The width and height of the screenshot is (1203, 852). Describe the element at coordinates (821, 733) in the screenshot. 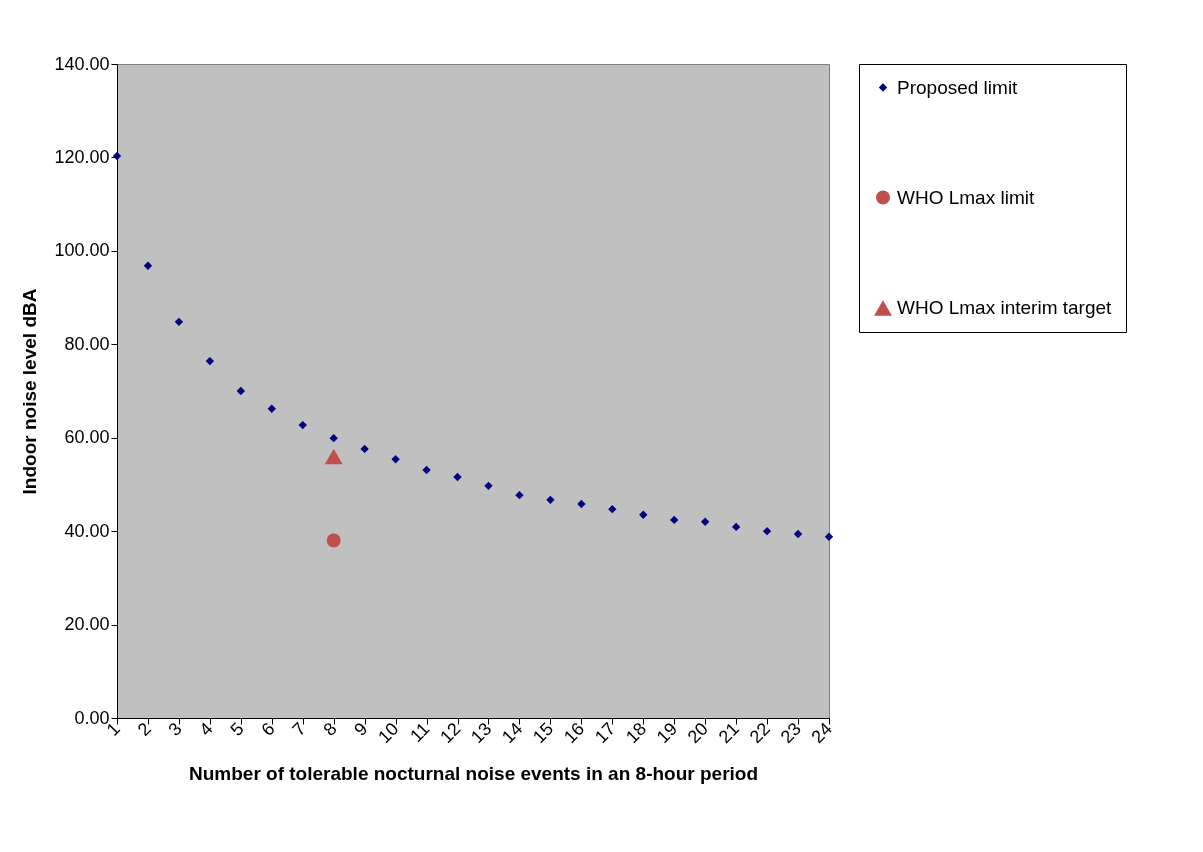

I see `x-tick-label: 24` at that location.